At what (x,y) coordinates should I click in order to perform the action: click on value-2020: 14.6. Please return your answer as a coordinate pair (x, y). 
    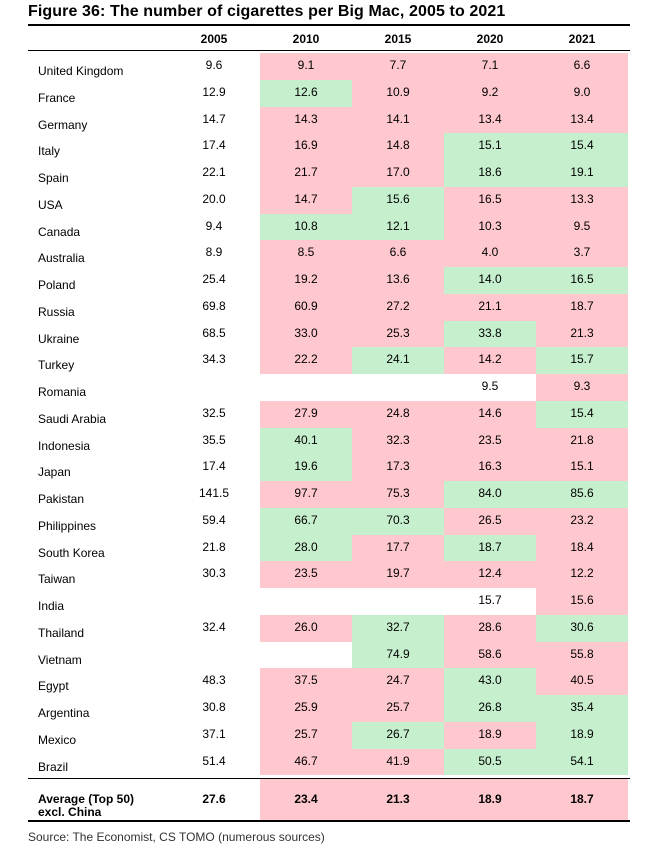
    Looking at the image, I should click on (490, 414).